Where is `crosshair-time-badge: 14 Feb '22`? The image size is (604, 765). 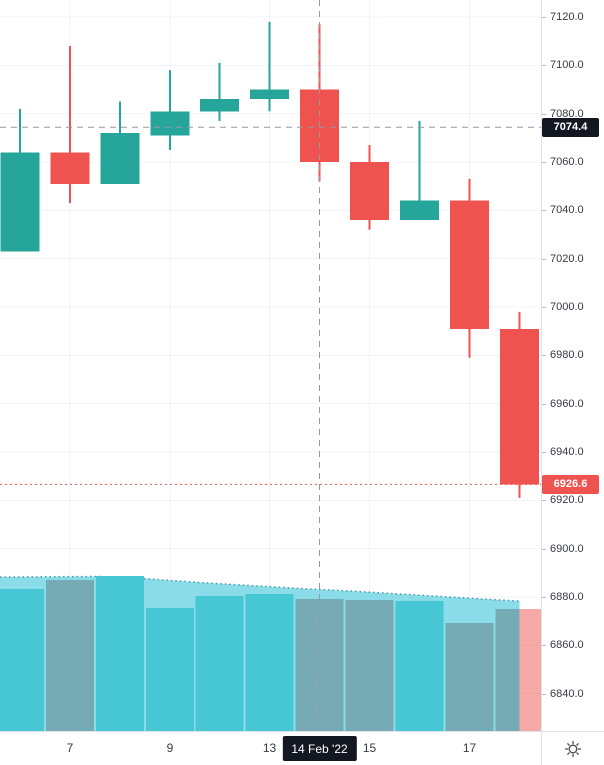 crosshair-time-badge: 14 Feb '22 is located at coordinates (319, 748).